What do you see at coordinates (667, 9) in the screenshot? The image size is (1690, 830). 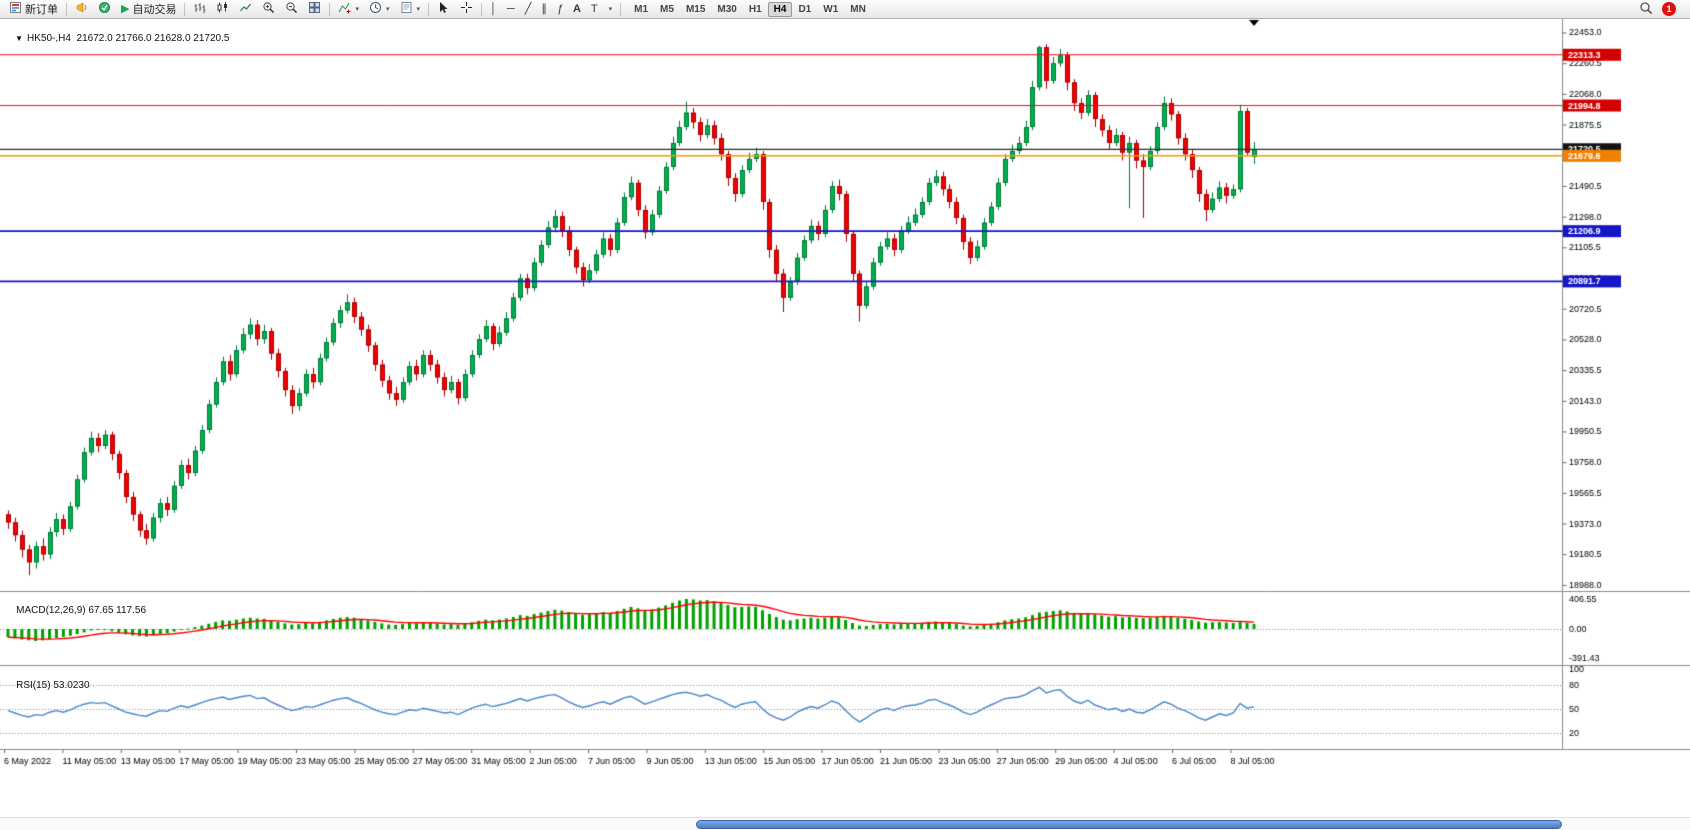 I see `timeframe-m5: M5` at bounding box center [667, 9].